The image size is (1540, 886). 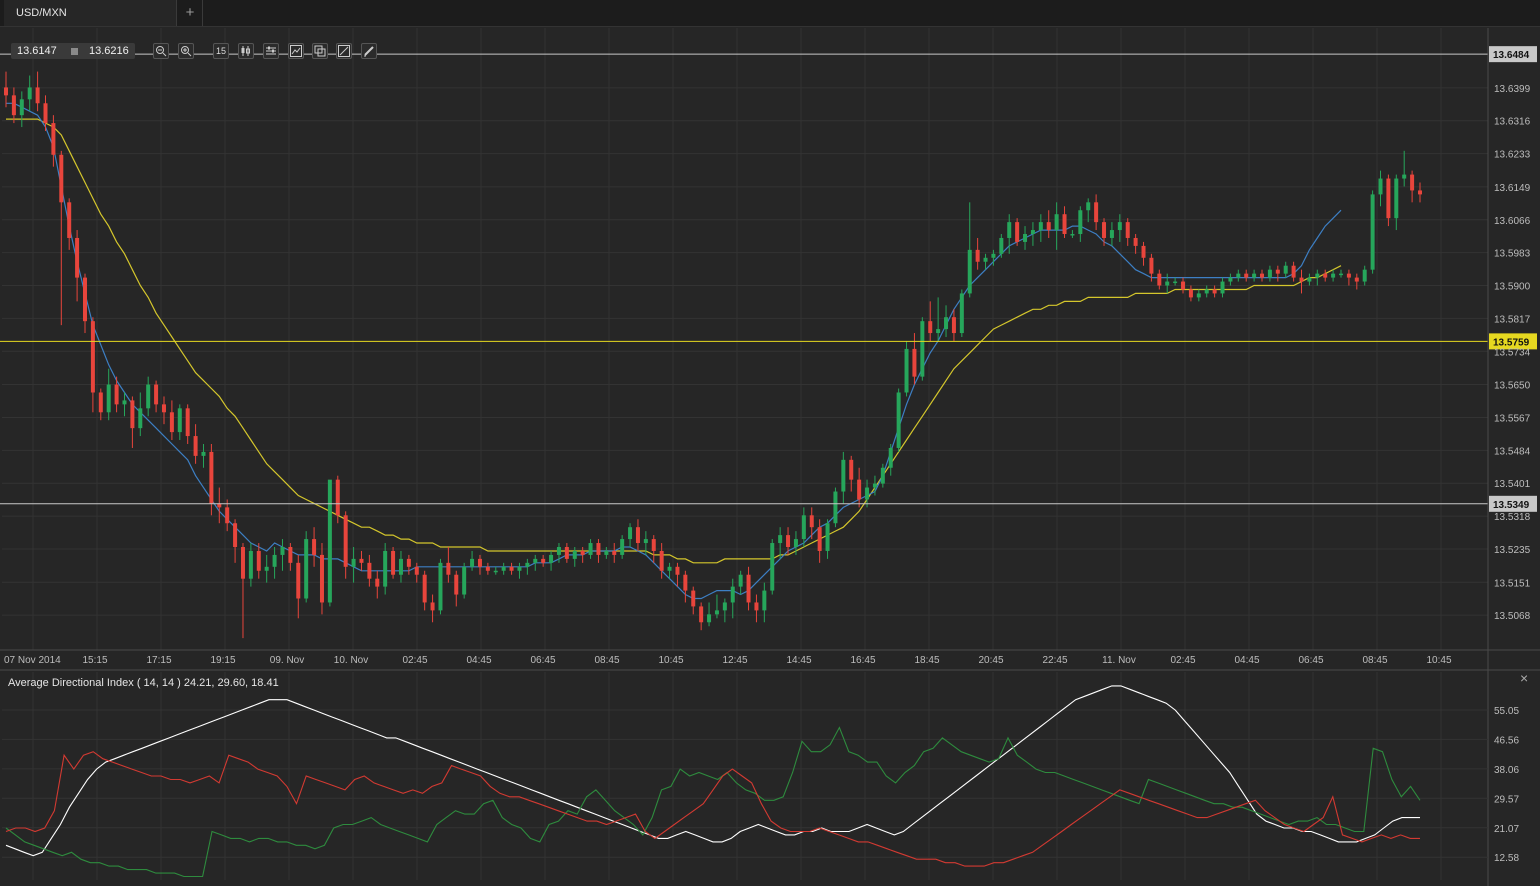 What do you see at coordinates (1524, 678) in the screenshot?
I see `close-panel-button: ×` at bounding box center [1524, 678].